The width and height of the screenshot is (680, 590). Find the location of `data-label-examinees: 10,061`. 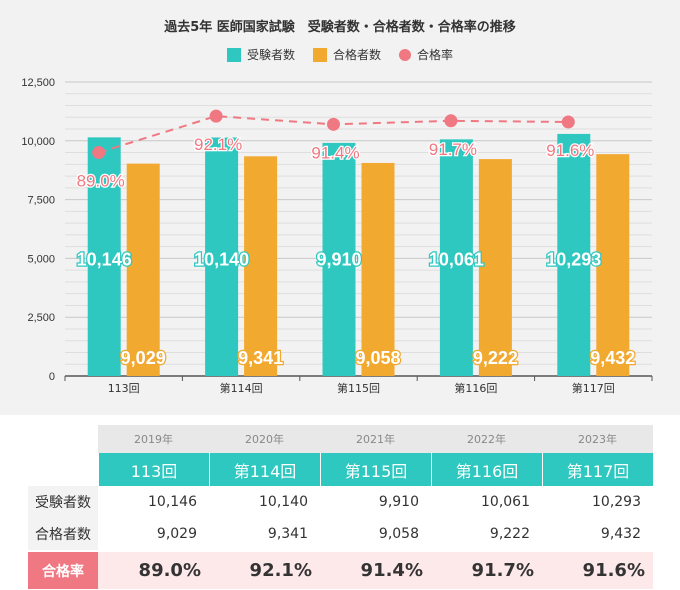

data-label-examinees: 10,061 is located at coordinates (456, 259).